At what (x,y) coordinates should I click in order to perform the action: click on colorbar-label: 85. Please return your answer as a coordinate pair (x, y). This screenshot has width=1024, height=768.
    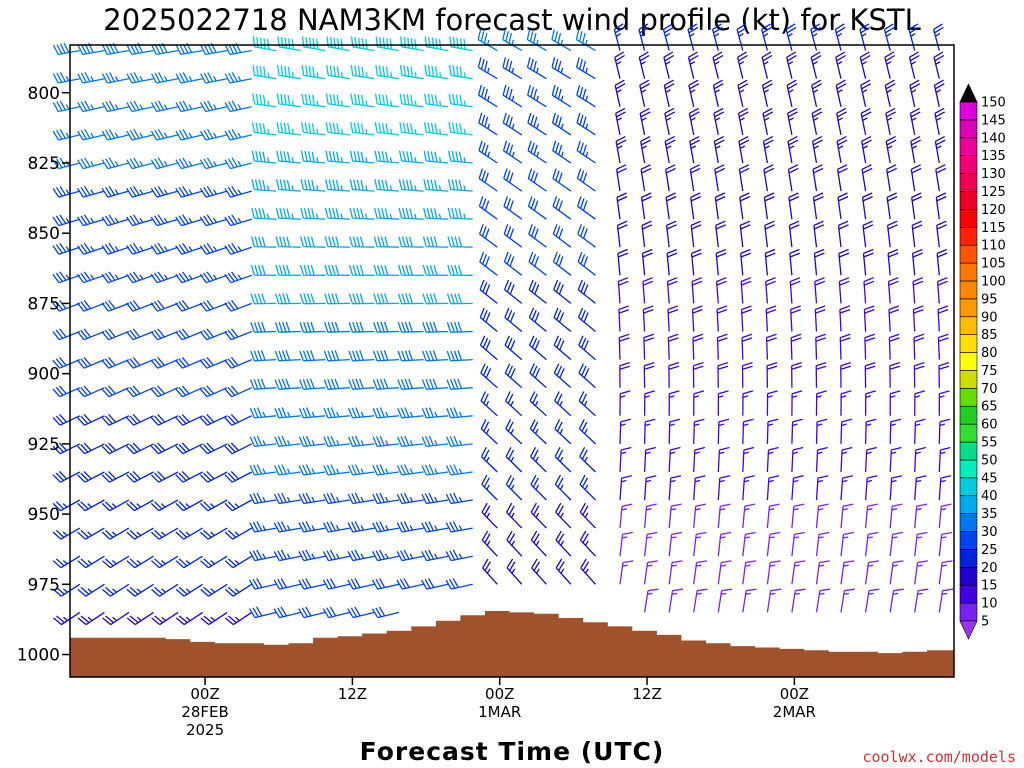
    Looking at the image, I should click on (989, 335).